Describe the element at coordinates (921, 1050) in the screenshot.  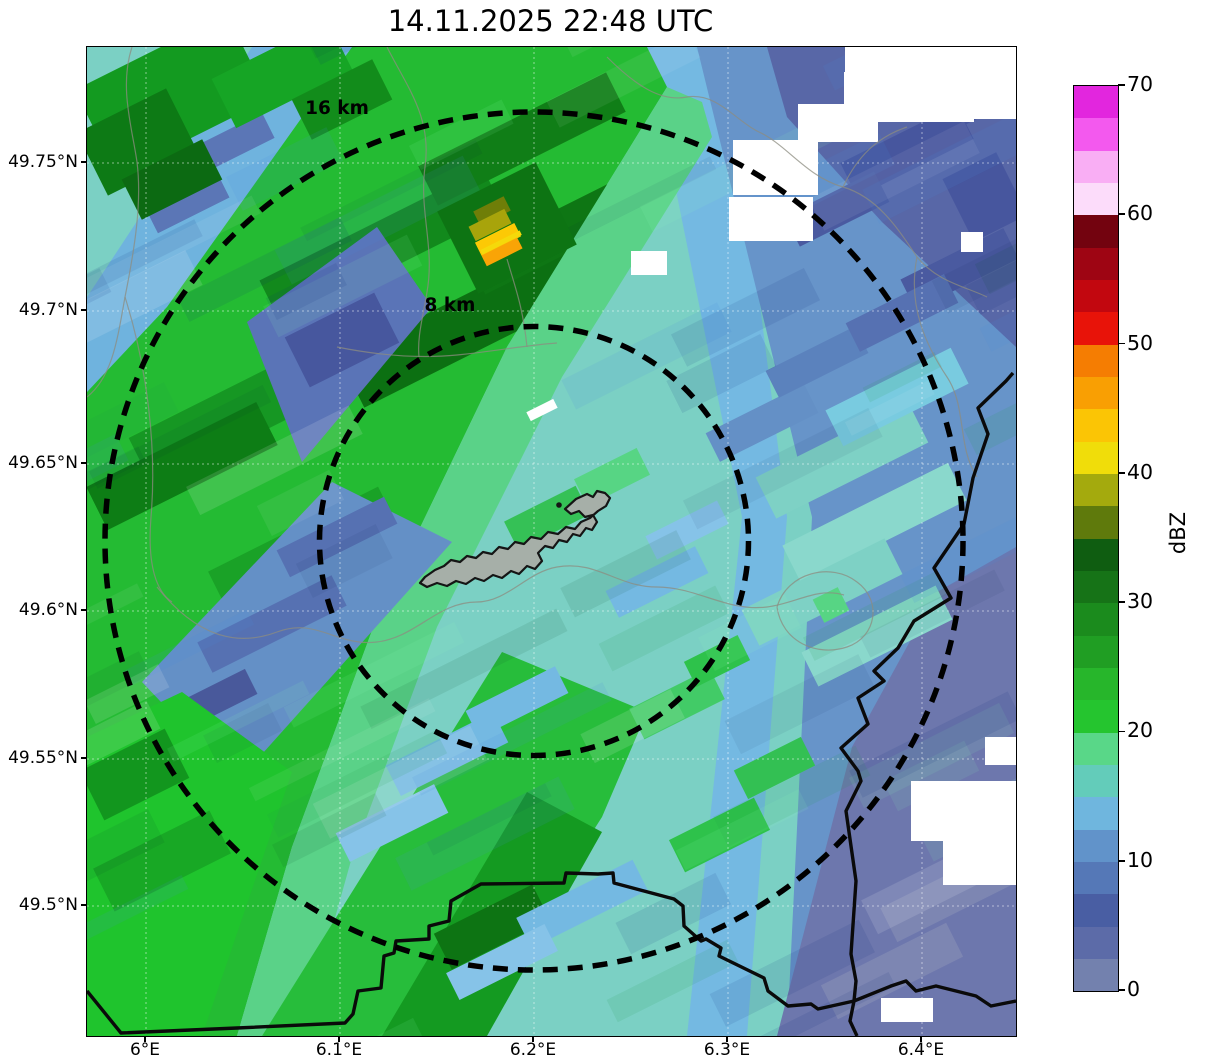
I see `x-tick-label: 6.4°E` at that location.